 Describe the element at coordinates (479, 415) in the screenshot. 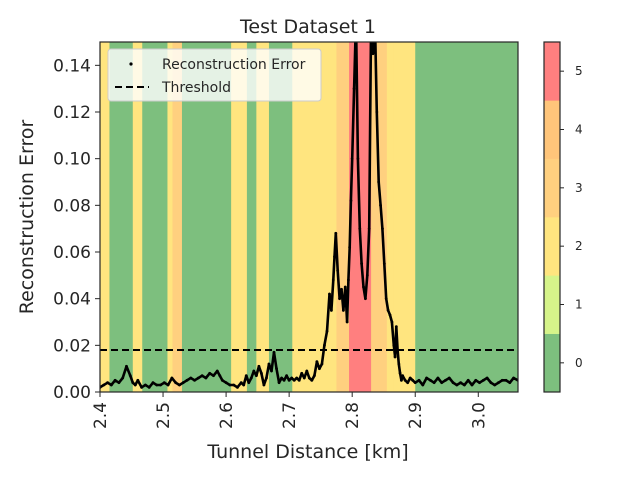

I see `x-tick-label: 3.0` at that location.